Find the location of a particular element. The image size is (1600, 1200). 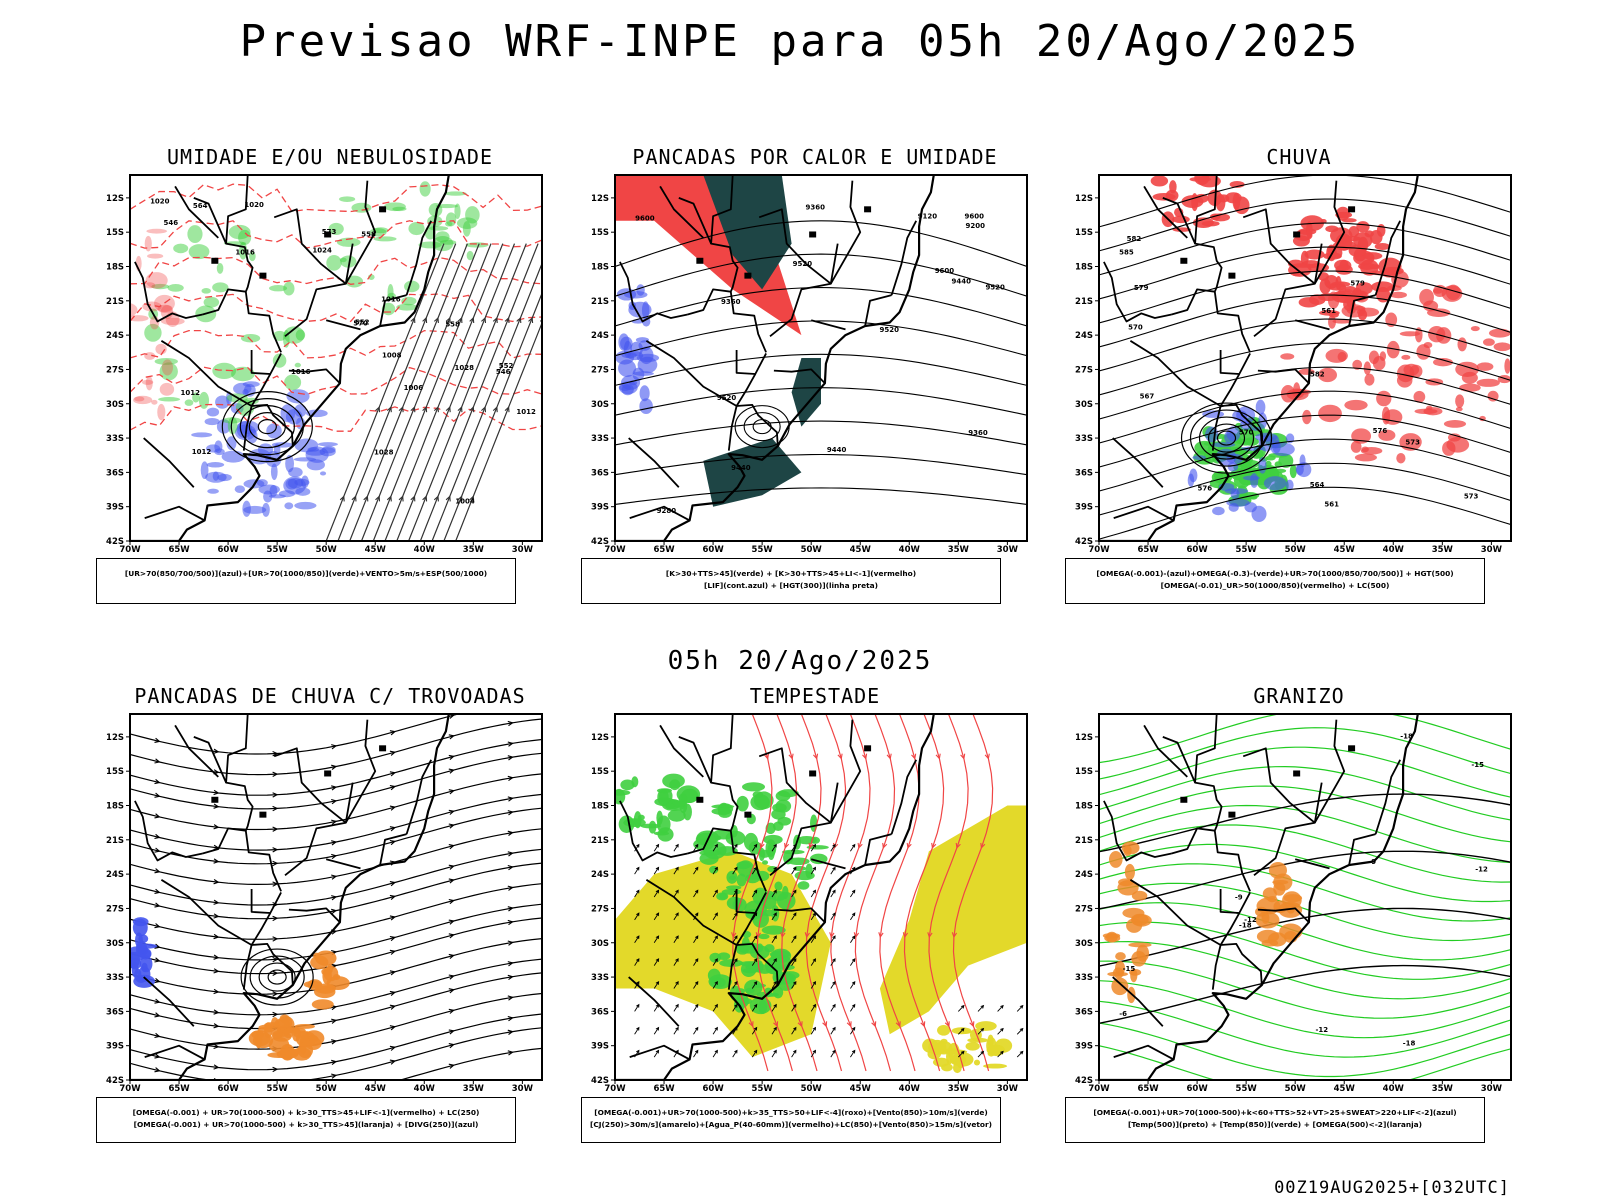

rain-area-green is located at coordinates (1278, 464).